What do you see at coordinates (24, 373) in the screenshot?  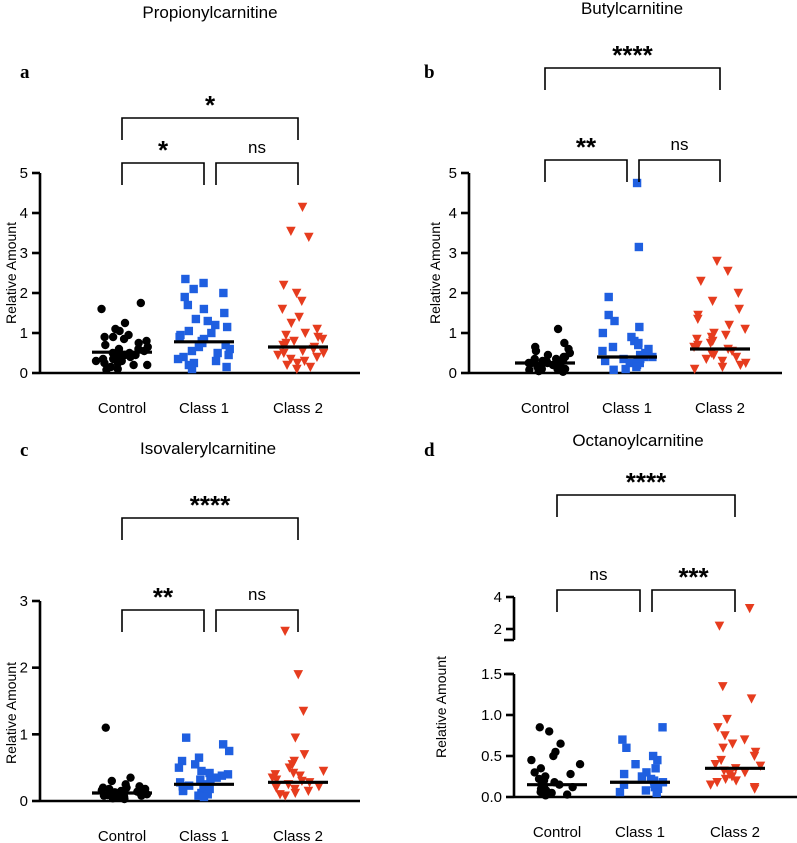 I see `y-tick-label: 0` at bounding box center [24, 373].